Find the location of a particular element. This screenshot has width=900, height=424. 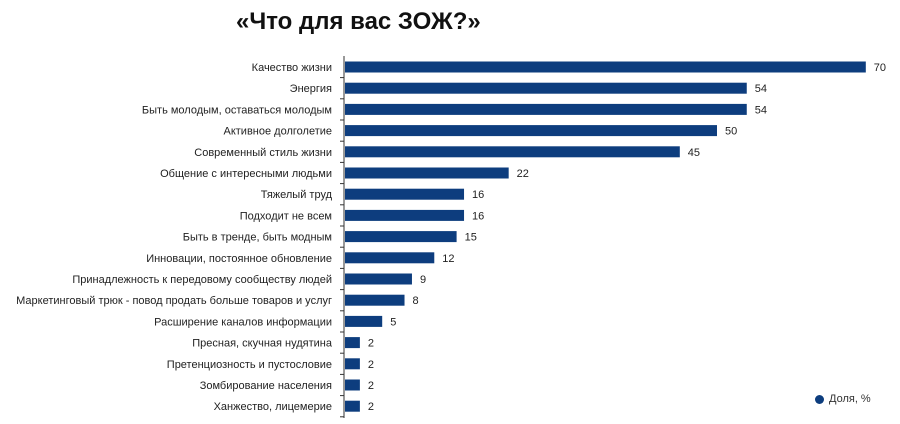

chart-title: «Что для вас ЗОЖ?» is located at coordinates (358, 21).